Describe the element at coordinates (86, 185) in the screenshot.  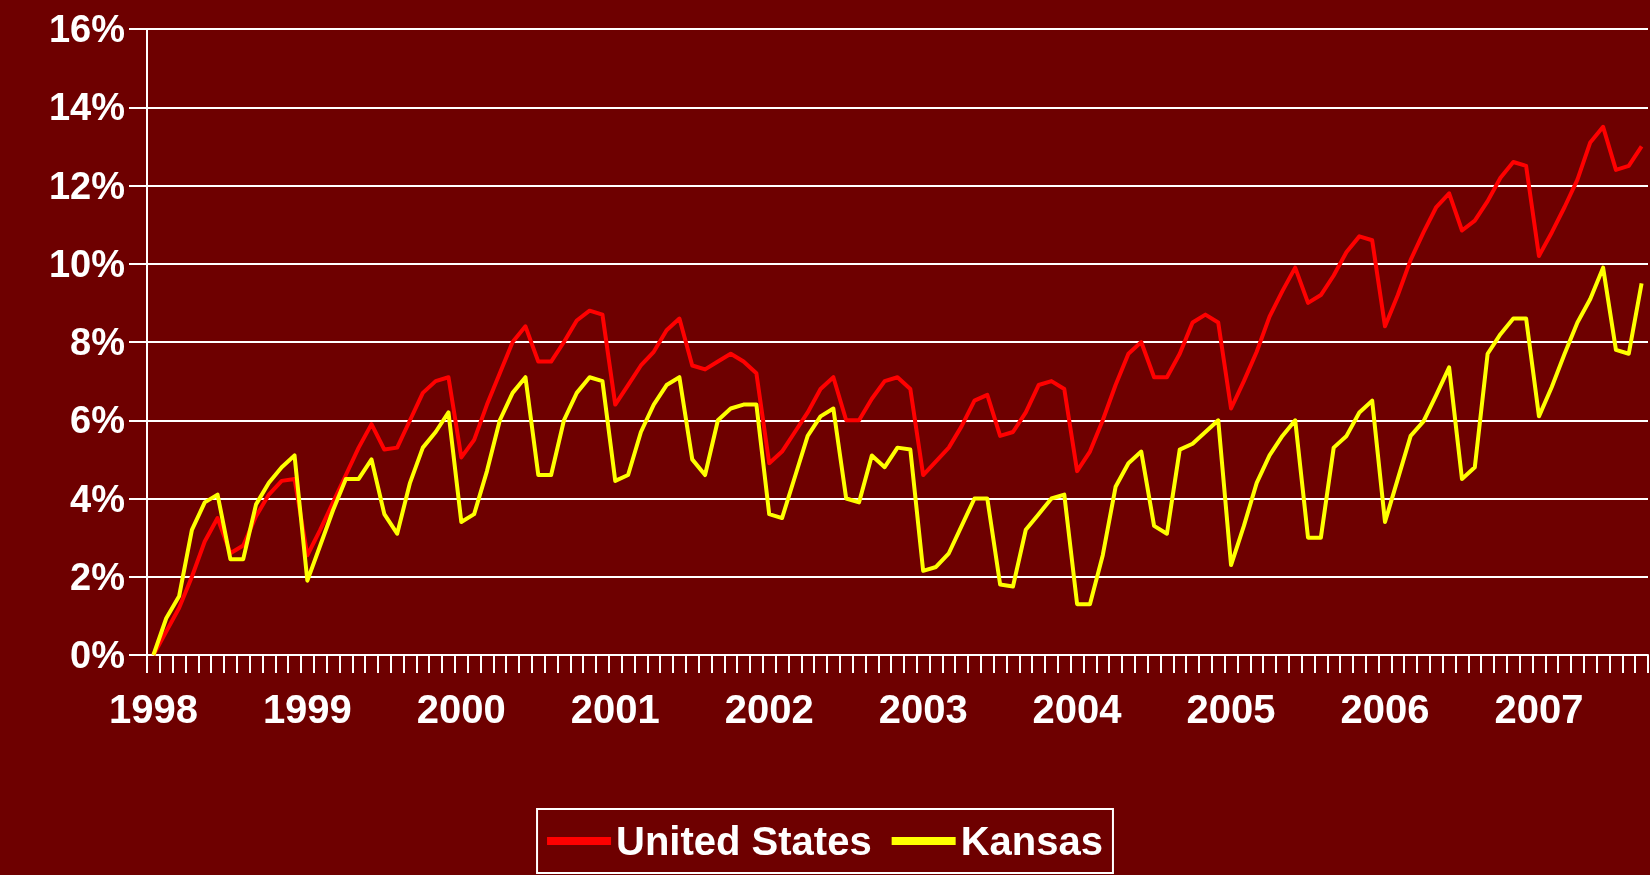
I see `y-tick-label: 12%` at that location.